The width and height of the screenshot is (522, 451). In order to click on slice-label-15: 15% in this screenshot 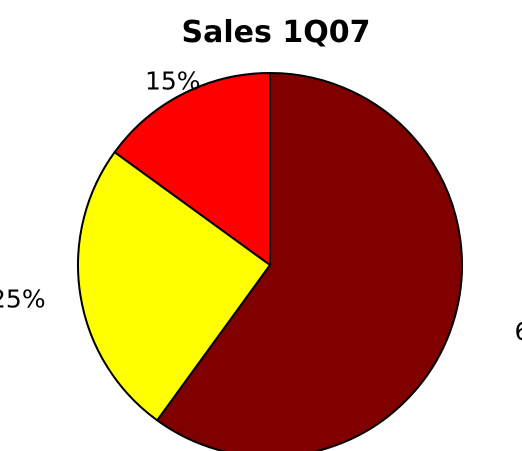, I will do `click(173, 80)`.